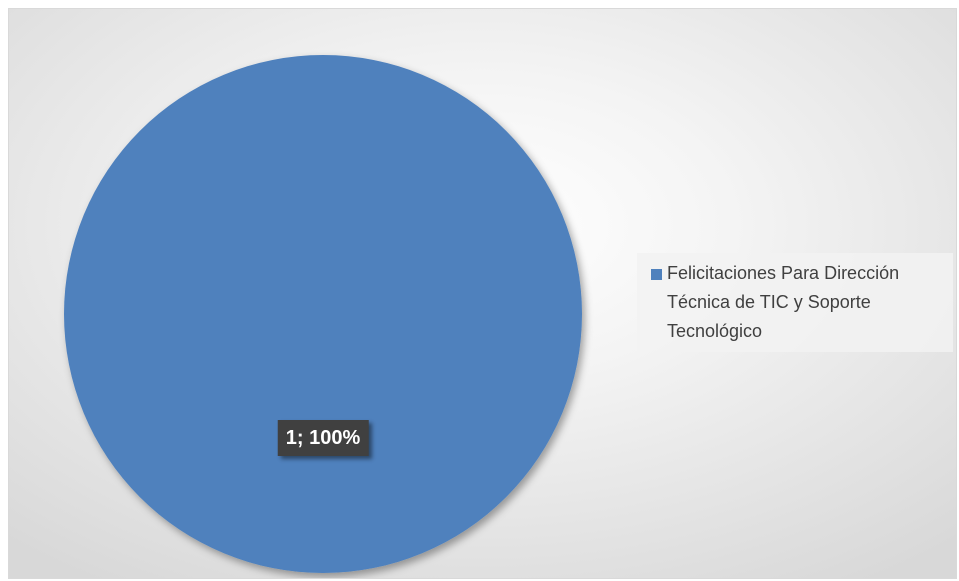  What do you see at coordinates (323, 438) in the screenshot?
I see `pie-slice-label: 1; 100%` at bounding box center [323, 438].